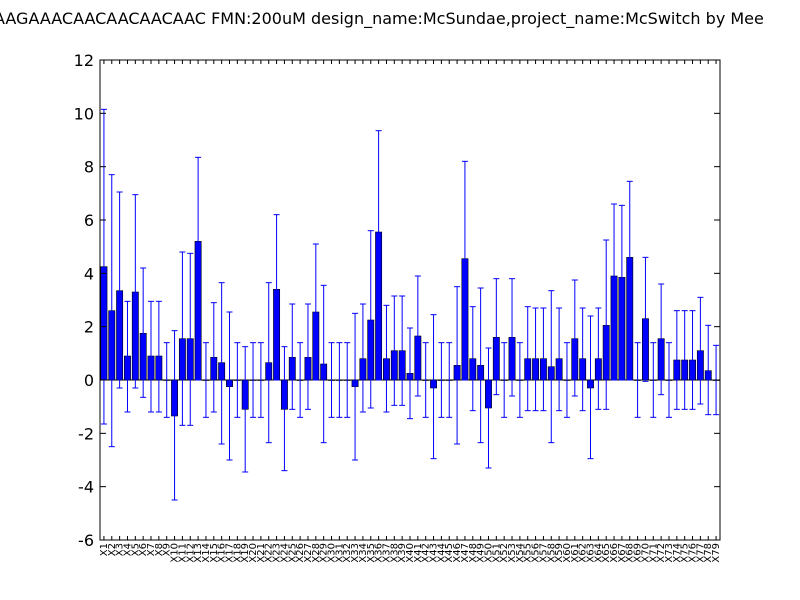 This screenshot has height=600, width=800. Describe the element at coordinates (379, 553) in the screenshot. I see `x-tick-label: X36` at that location.